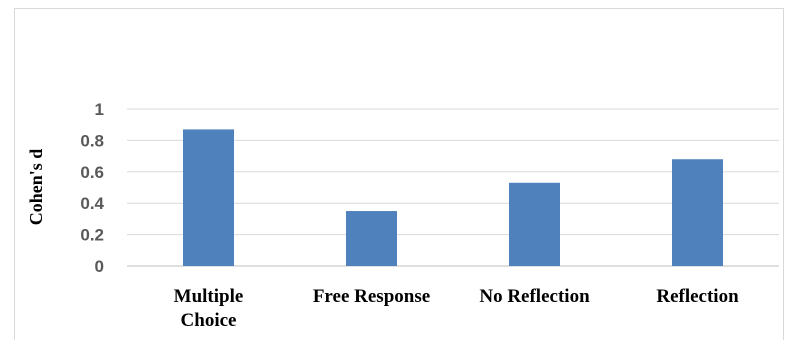 The width and height of the screenshot is (795, 347). Describe the element at coordinates (36, 187) in the screenshot. I see `y-axis-title: Cohen's d` at that location.